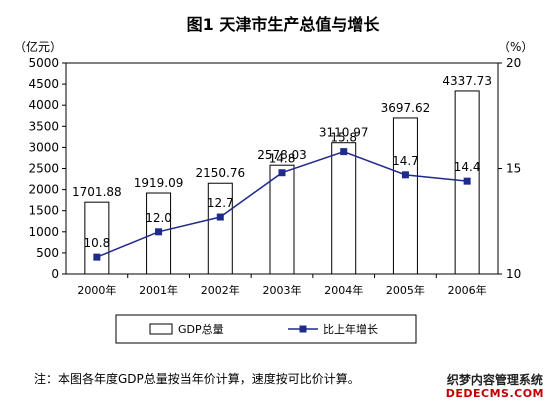 The image size is (550, 405). Describe the element at coordinates (350, 329) in the screenshot. I see `legend-line-label: 比上年增长` at that location.